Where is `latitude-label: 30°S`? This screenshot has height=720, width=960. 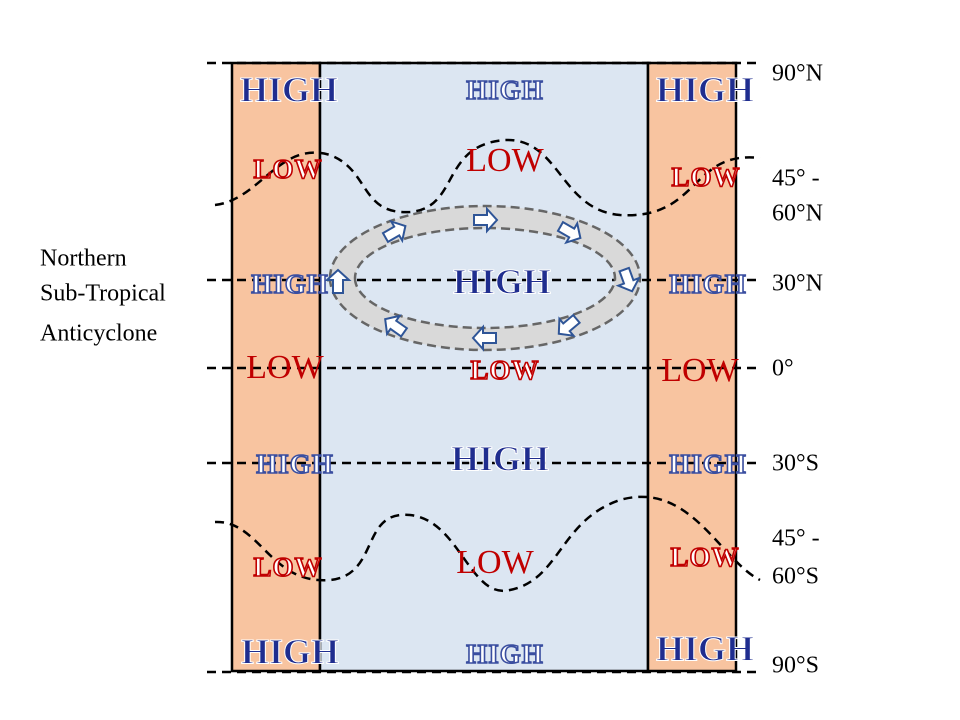 latitude-label: 30°S is located at coordinates (795, 464).